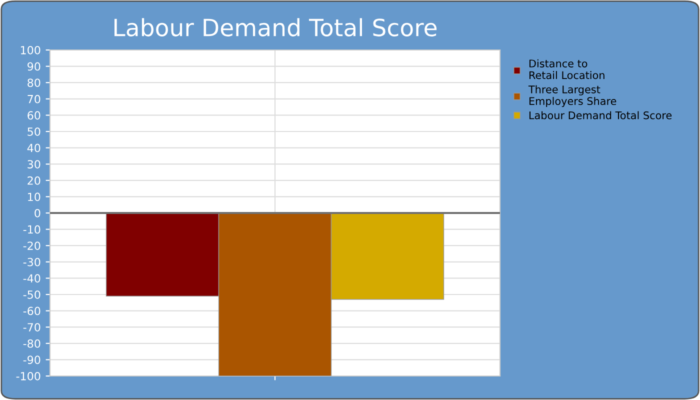  What do you see at coordinates (572, 96) in the screenshot?
I see `legend-label: Three Largest Employers Share` at bounding box center [572, 96].